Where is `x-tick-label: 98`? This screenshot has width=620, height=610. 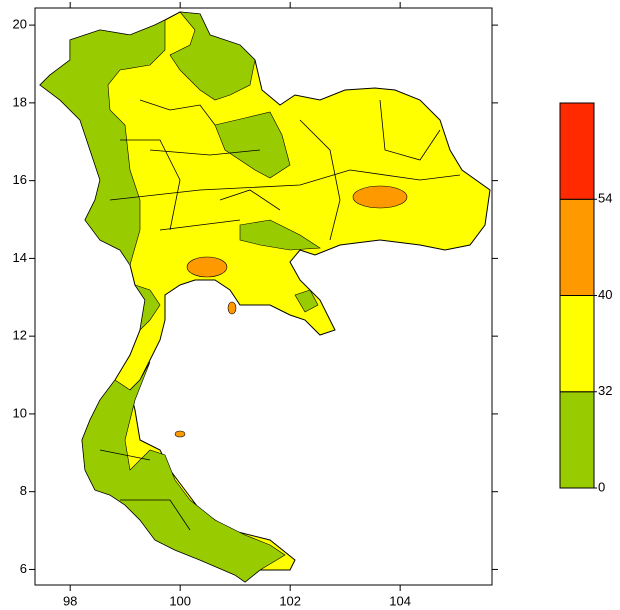 x-tick-label: 98 is located at coordinates (70, 600).